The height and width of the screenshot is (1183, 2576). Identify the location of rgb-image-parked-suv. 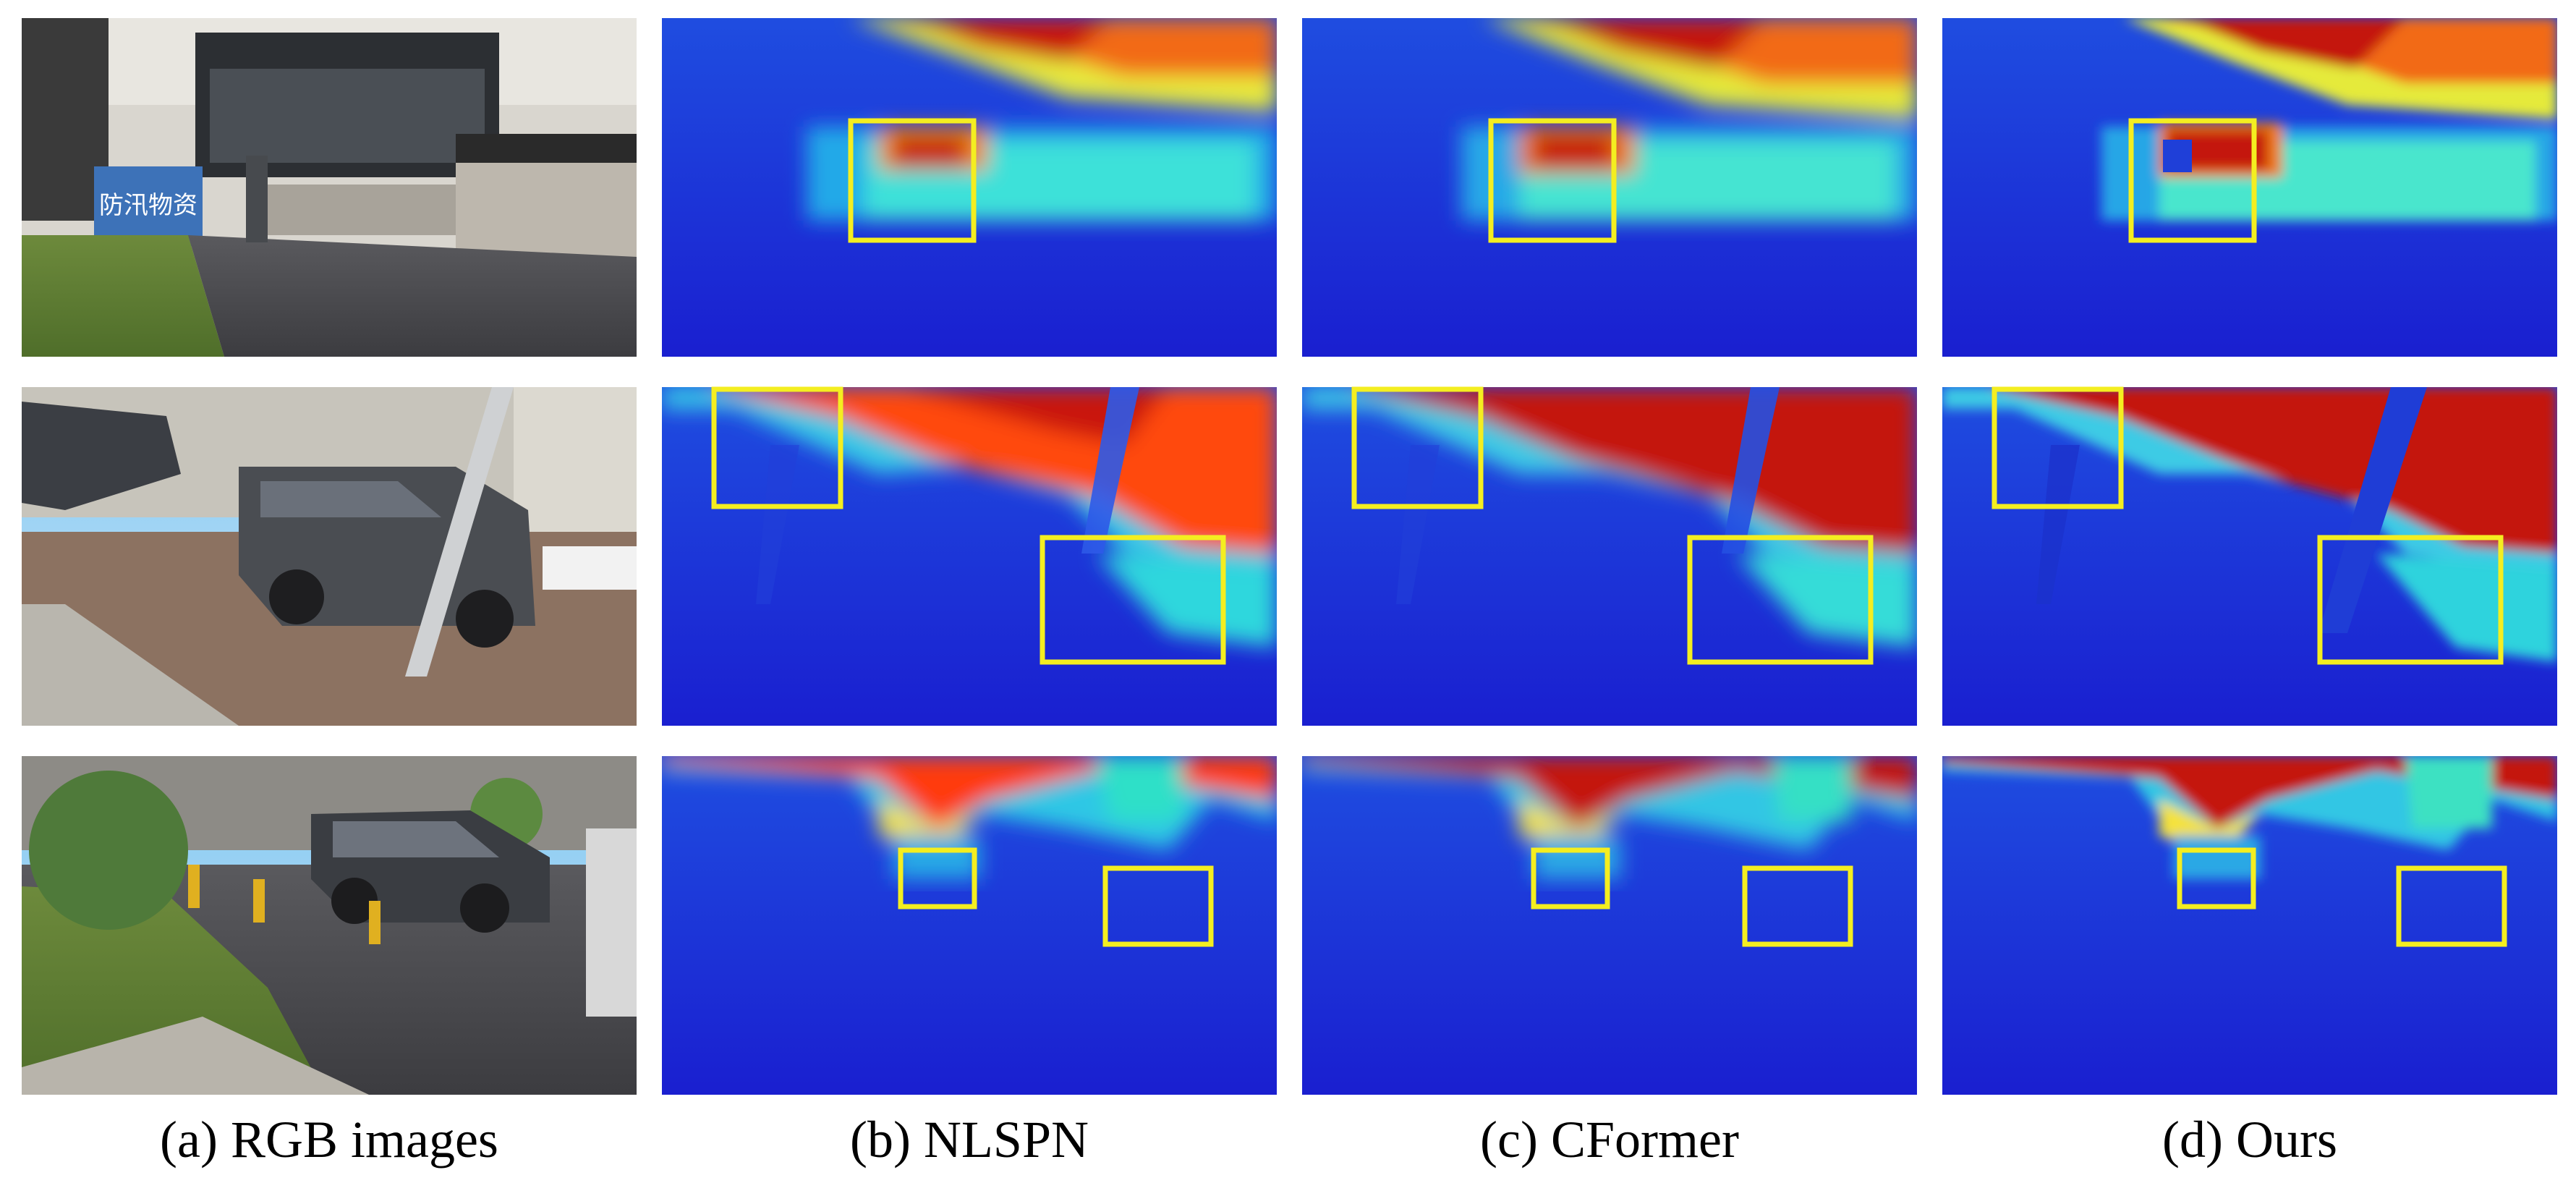
(329, 556).